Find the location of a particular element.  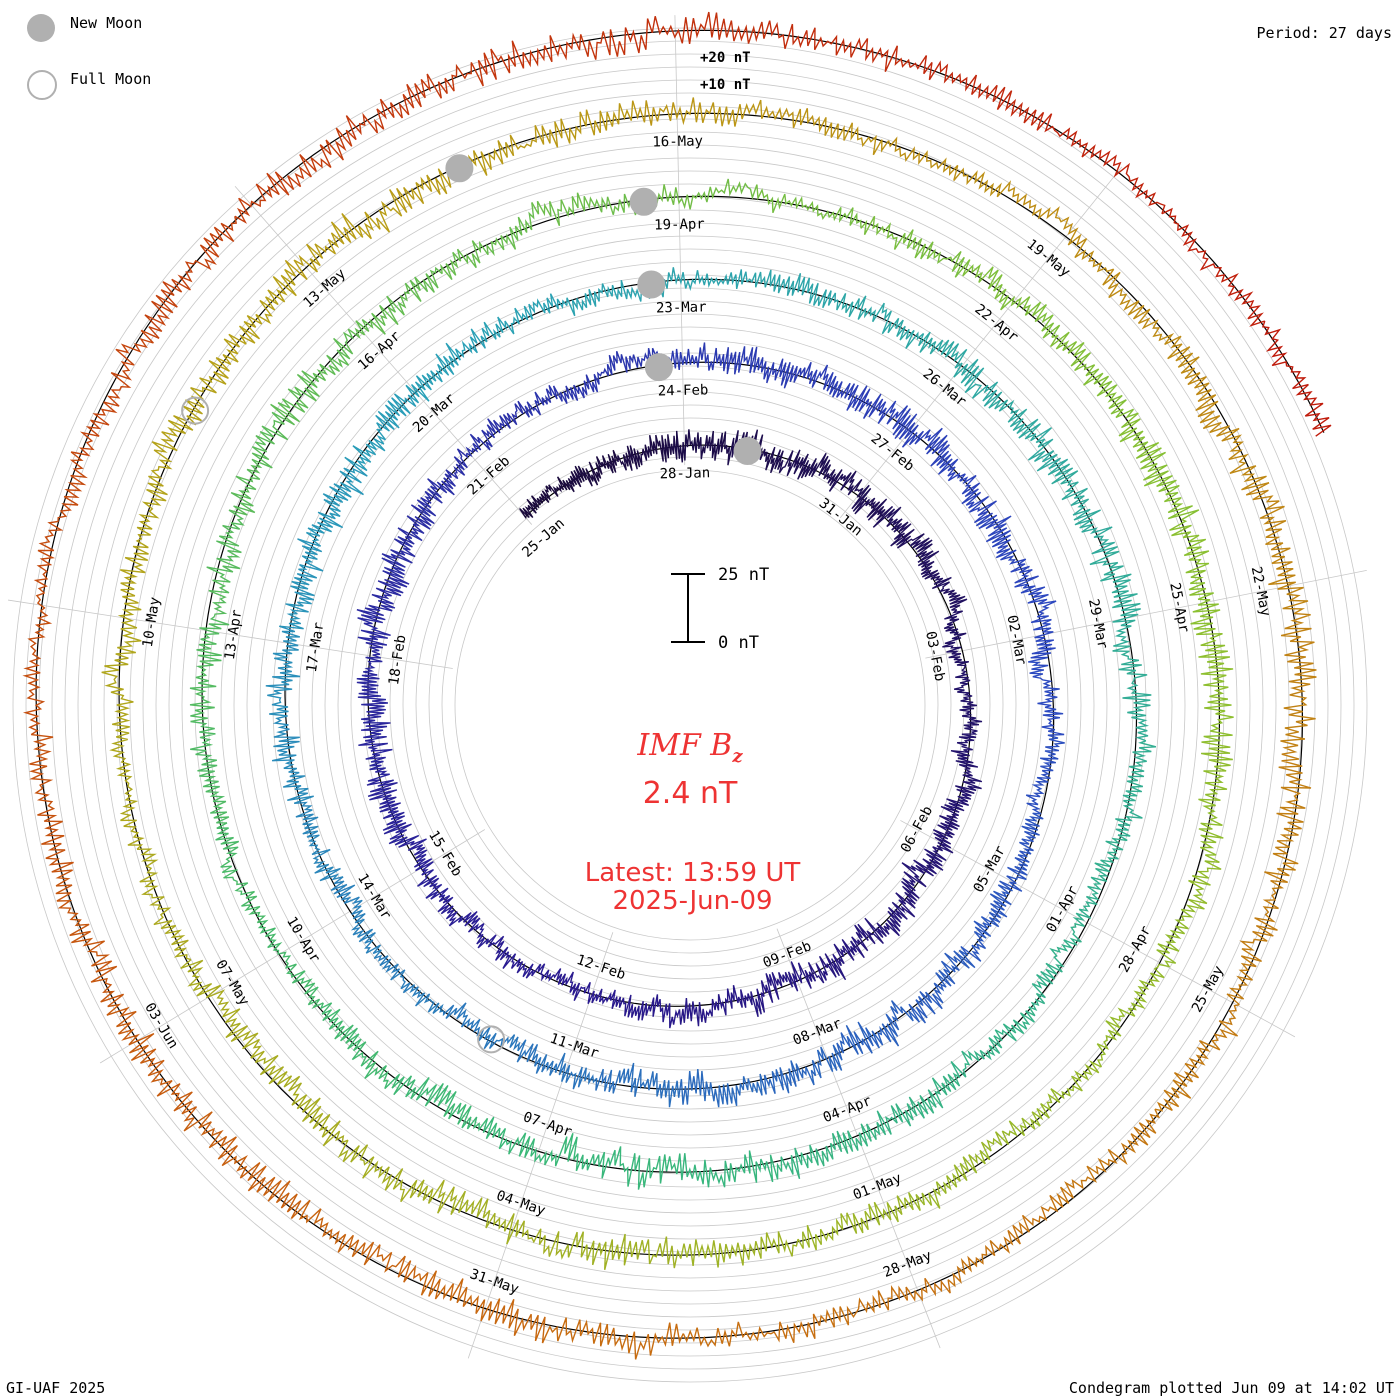

date-label: 07-May is located at coordinates (232, 983).